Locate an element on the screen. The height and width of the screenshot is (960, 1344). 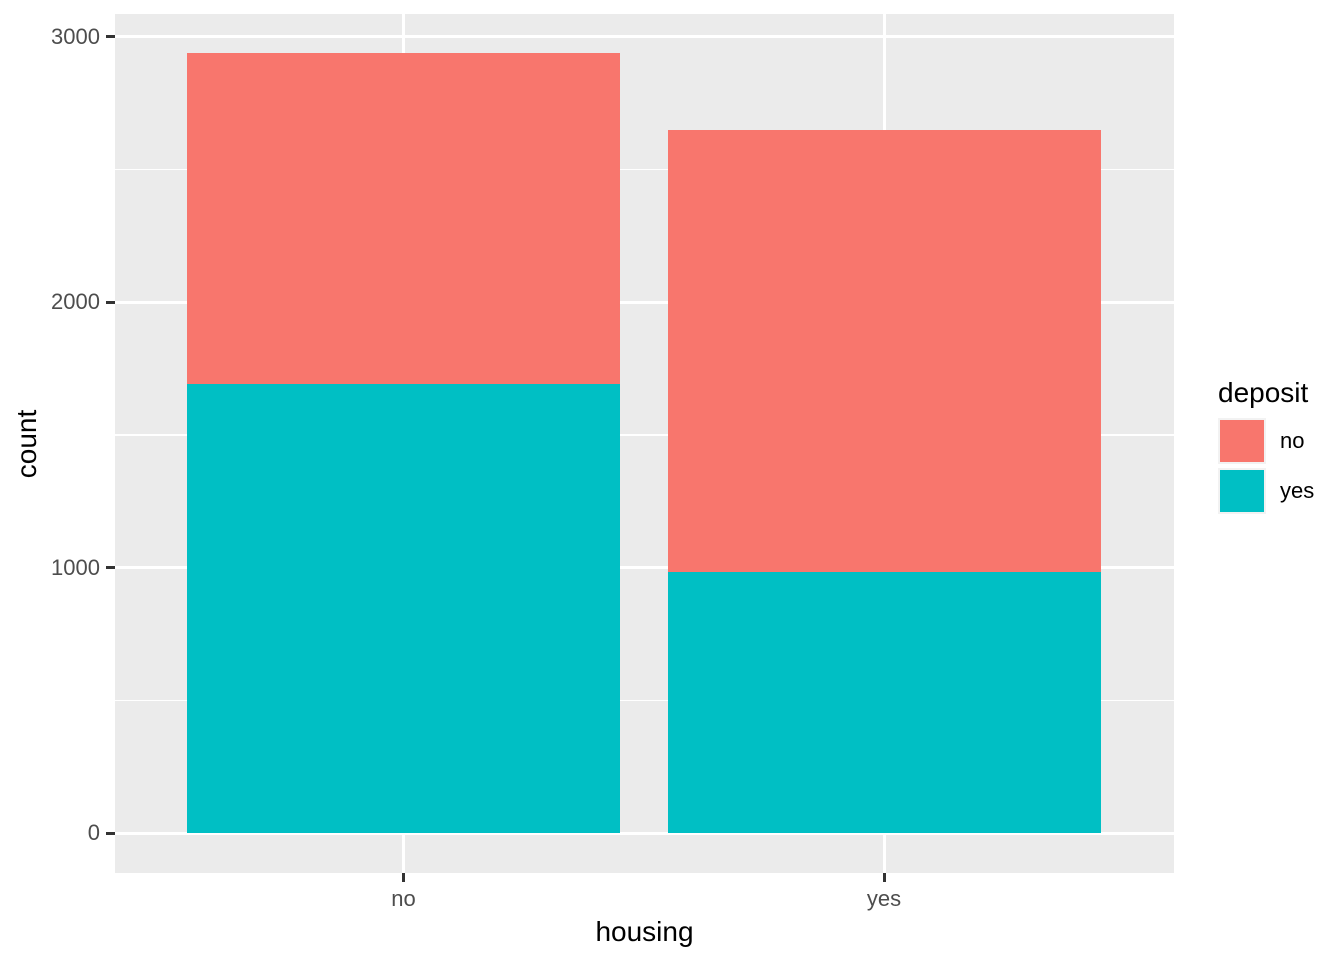
legend-items: no yes is located at coordinates (1266, 466).